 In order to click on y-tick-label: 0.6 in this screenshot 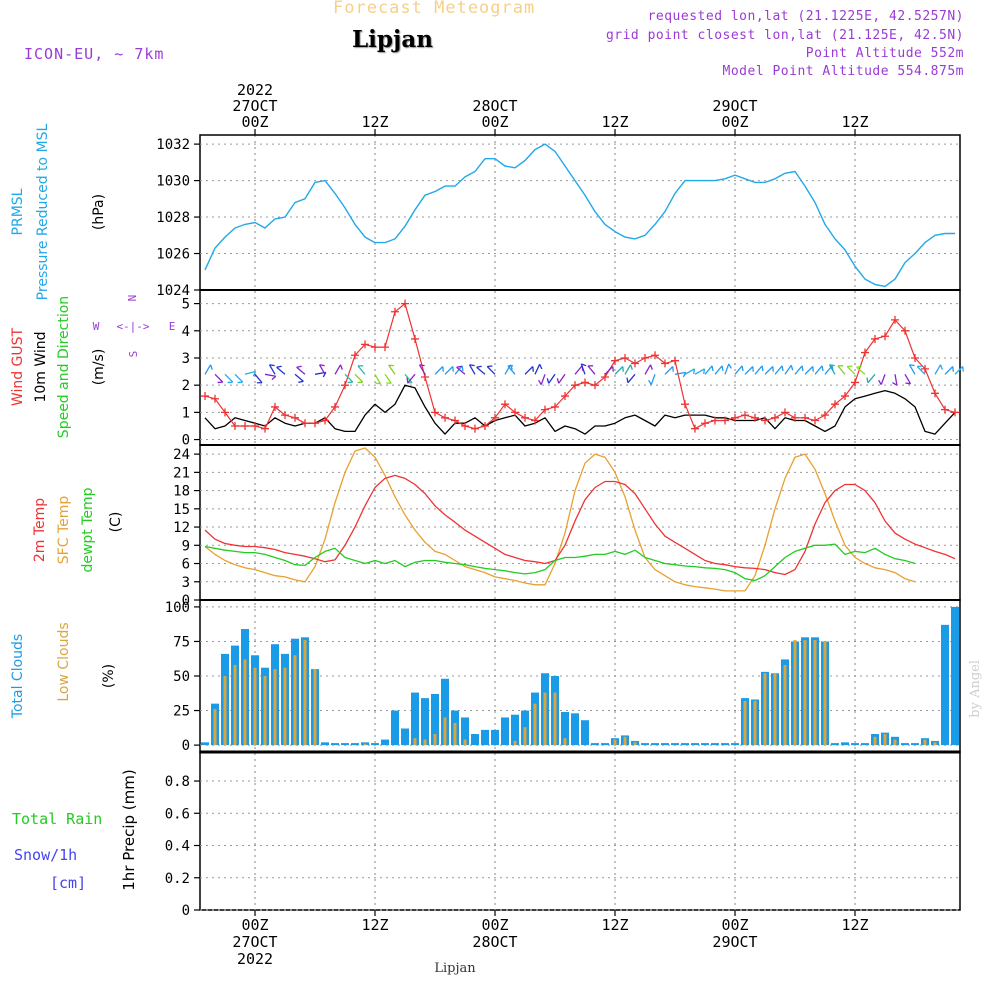, I will do `click(177, 814)`.